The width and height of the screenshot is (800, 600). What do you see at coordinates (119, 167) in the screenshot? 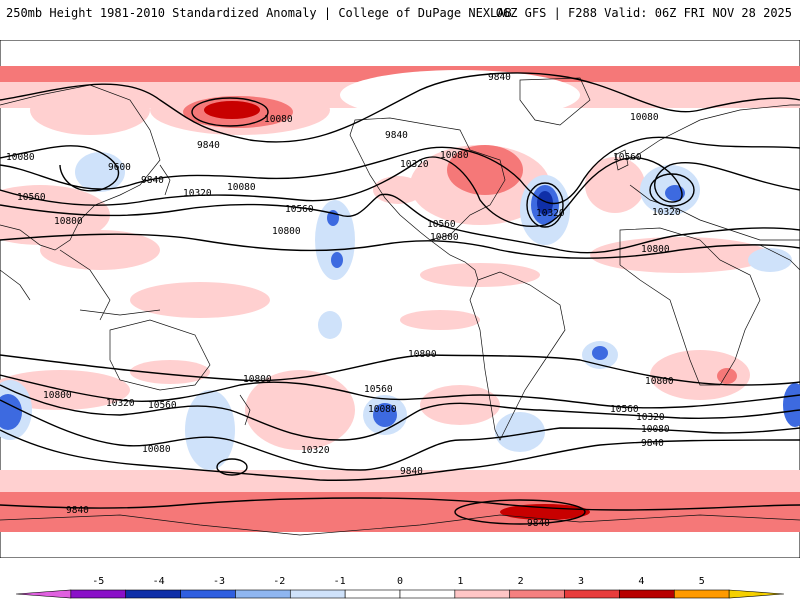
I see `contour-label: 9600` at bounding box center [119, 167].